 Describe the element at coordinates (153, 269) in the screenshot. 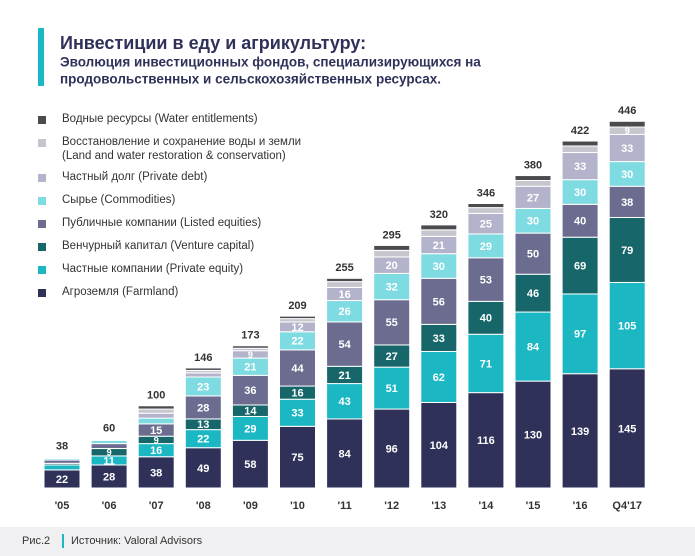

I see `legend-label: Частные компании (Private equity)` at that location.